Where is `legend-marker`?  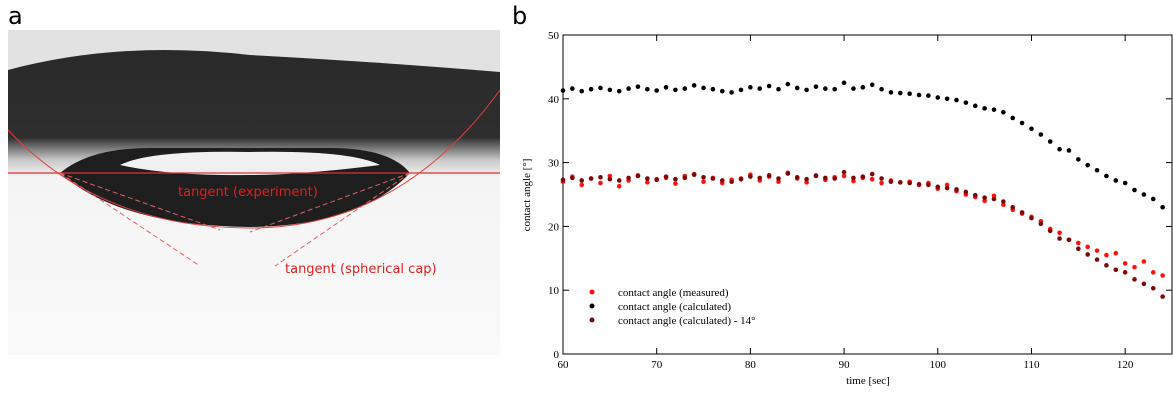 legend-marker is located at coordinates (592, 320).